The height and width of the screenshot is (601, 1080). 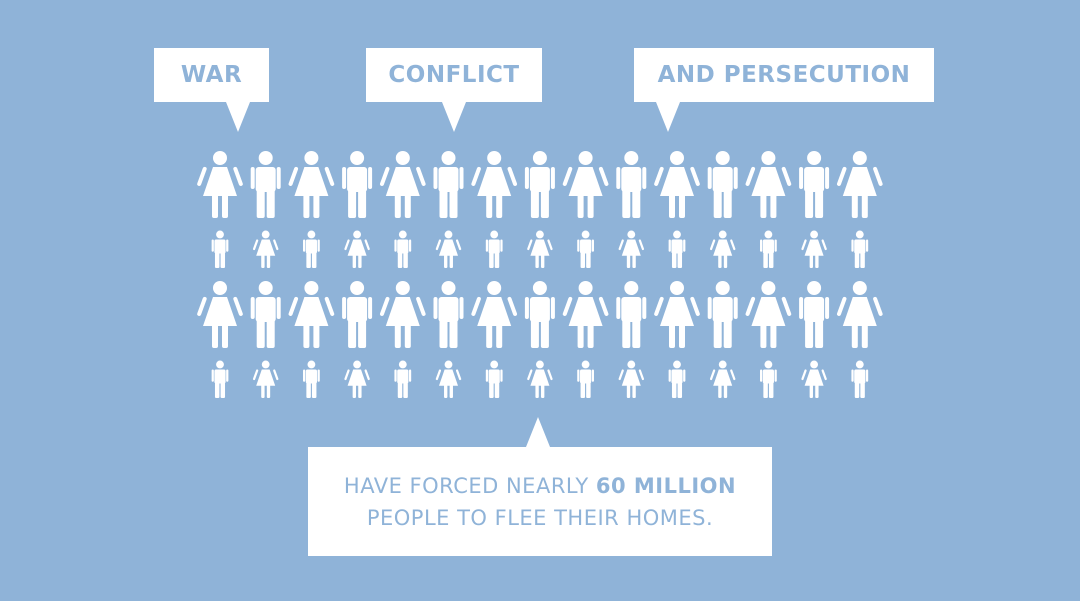 I want to click on caption-line-2: PEOPLE TO FLEE THEIR HOMES., so click(x=540, y=517).